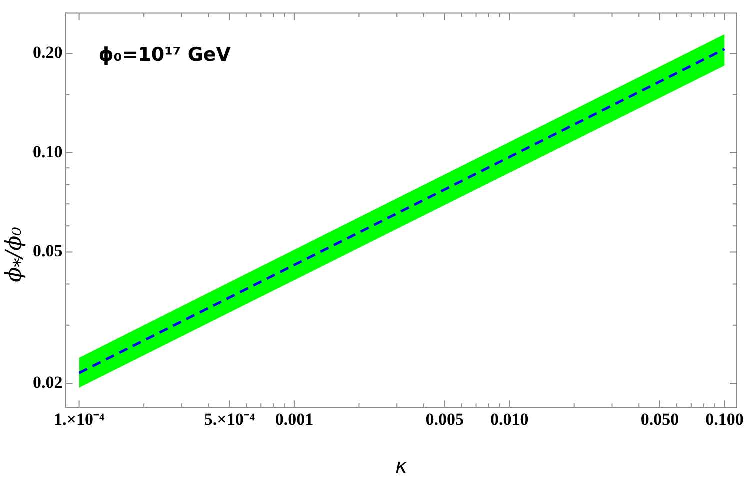  Describe the element at coordinates (48, 152) in the screenshot. I see `y-tick-label: 0.10` at that location.